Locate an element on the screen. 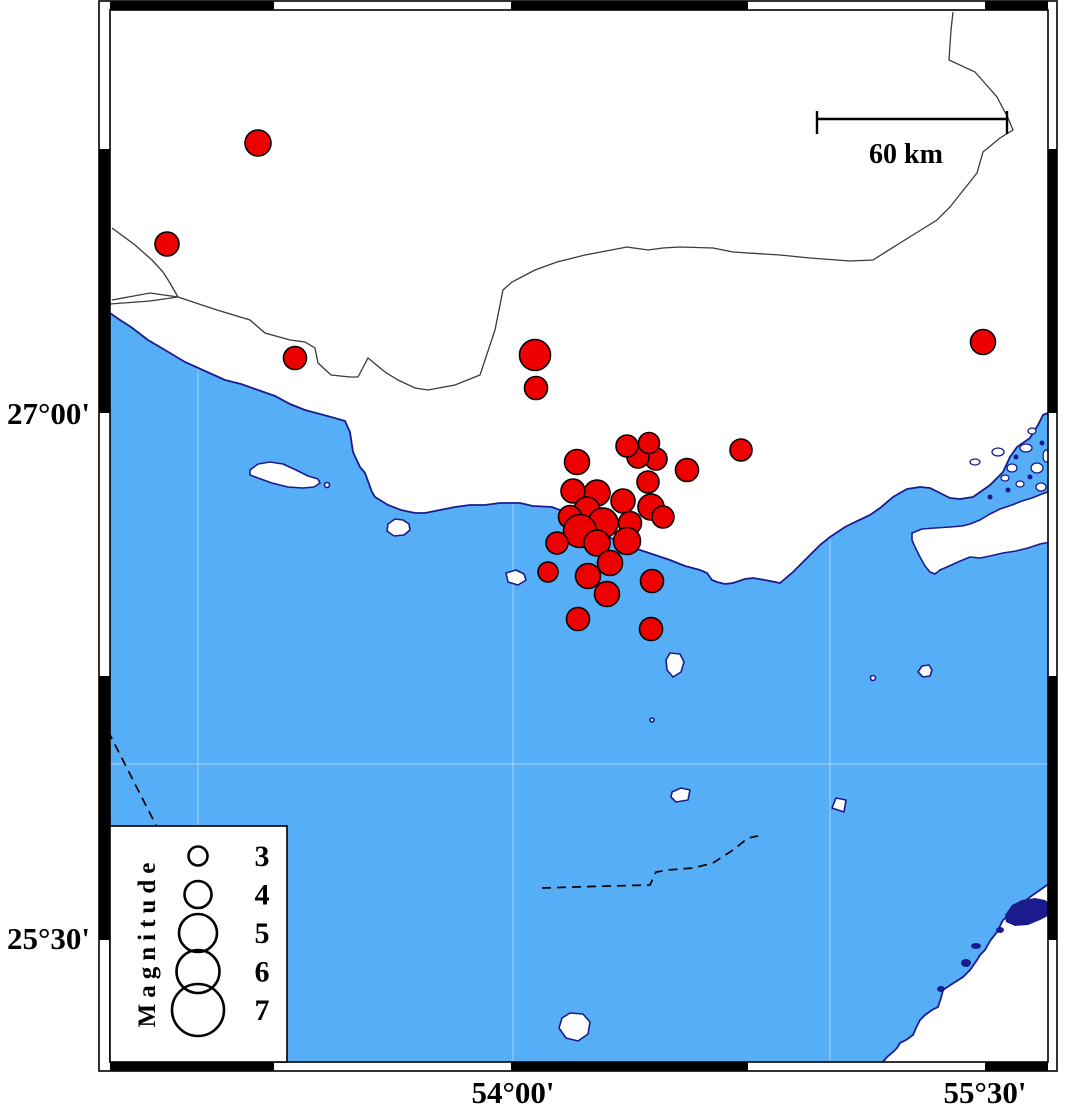  bay-islets is located at coordinates (1009, 459).